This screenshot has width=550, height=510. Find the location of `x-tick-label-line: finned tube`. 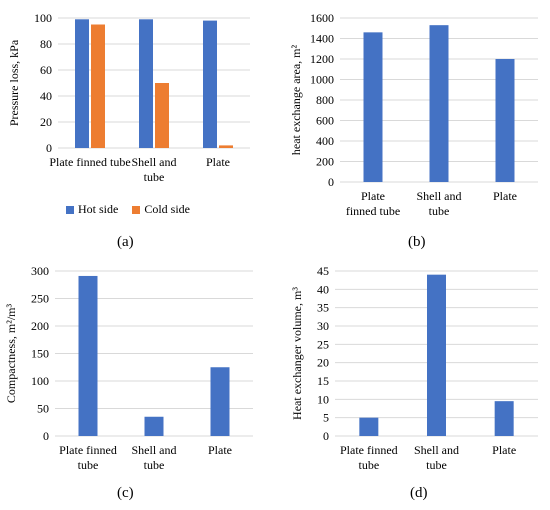

x-tick-label-line: finned tube is located at coordinates (373, 211).